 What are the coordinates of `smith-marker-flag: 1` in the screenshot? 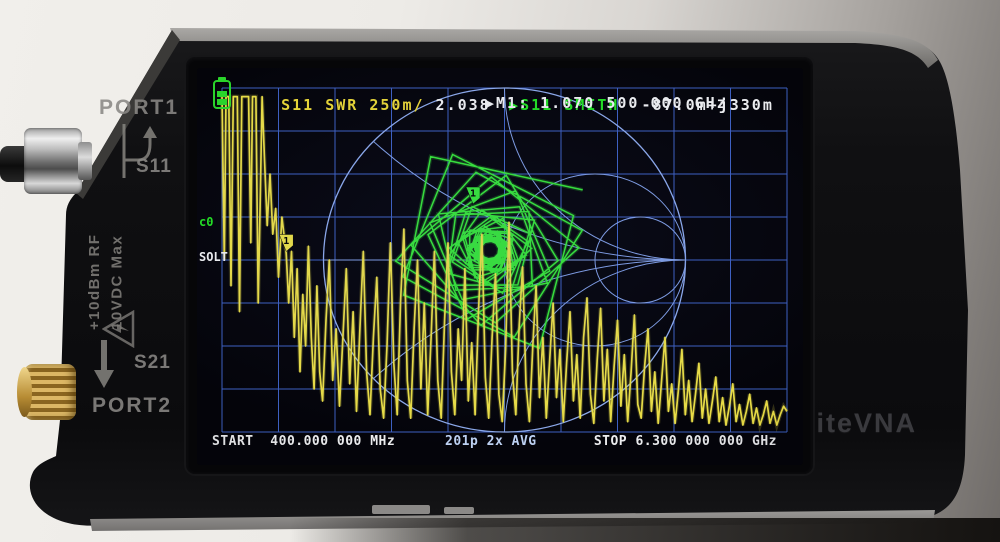 It's located at (473, 195).